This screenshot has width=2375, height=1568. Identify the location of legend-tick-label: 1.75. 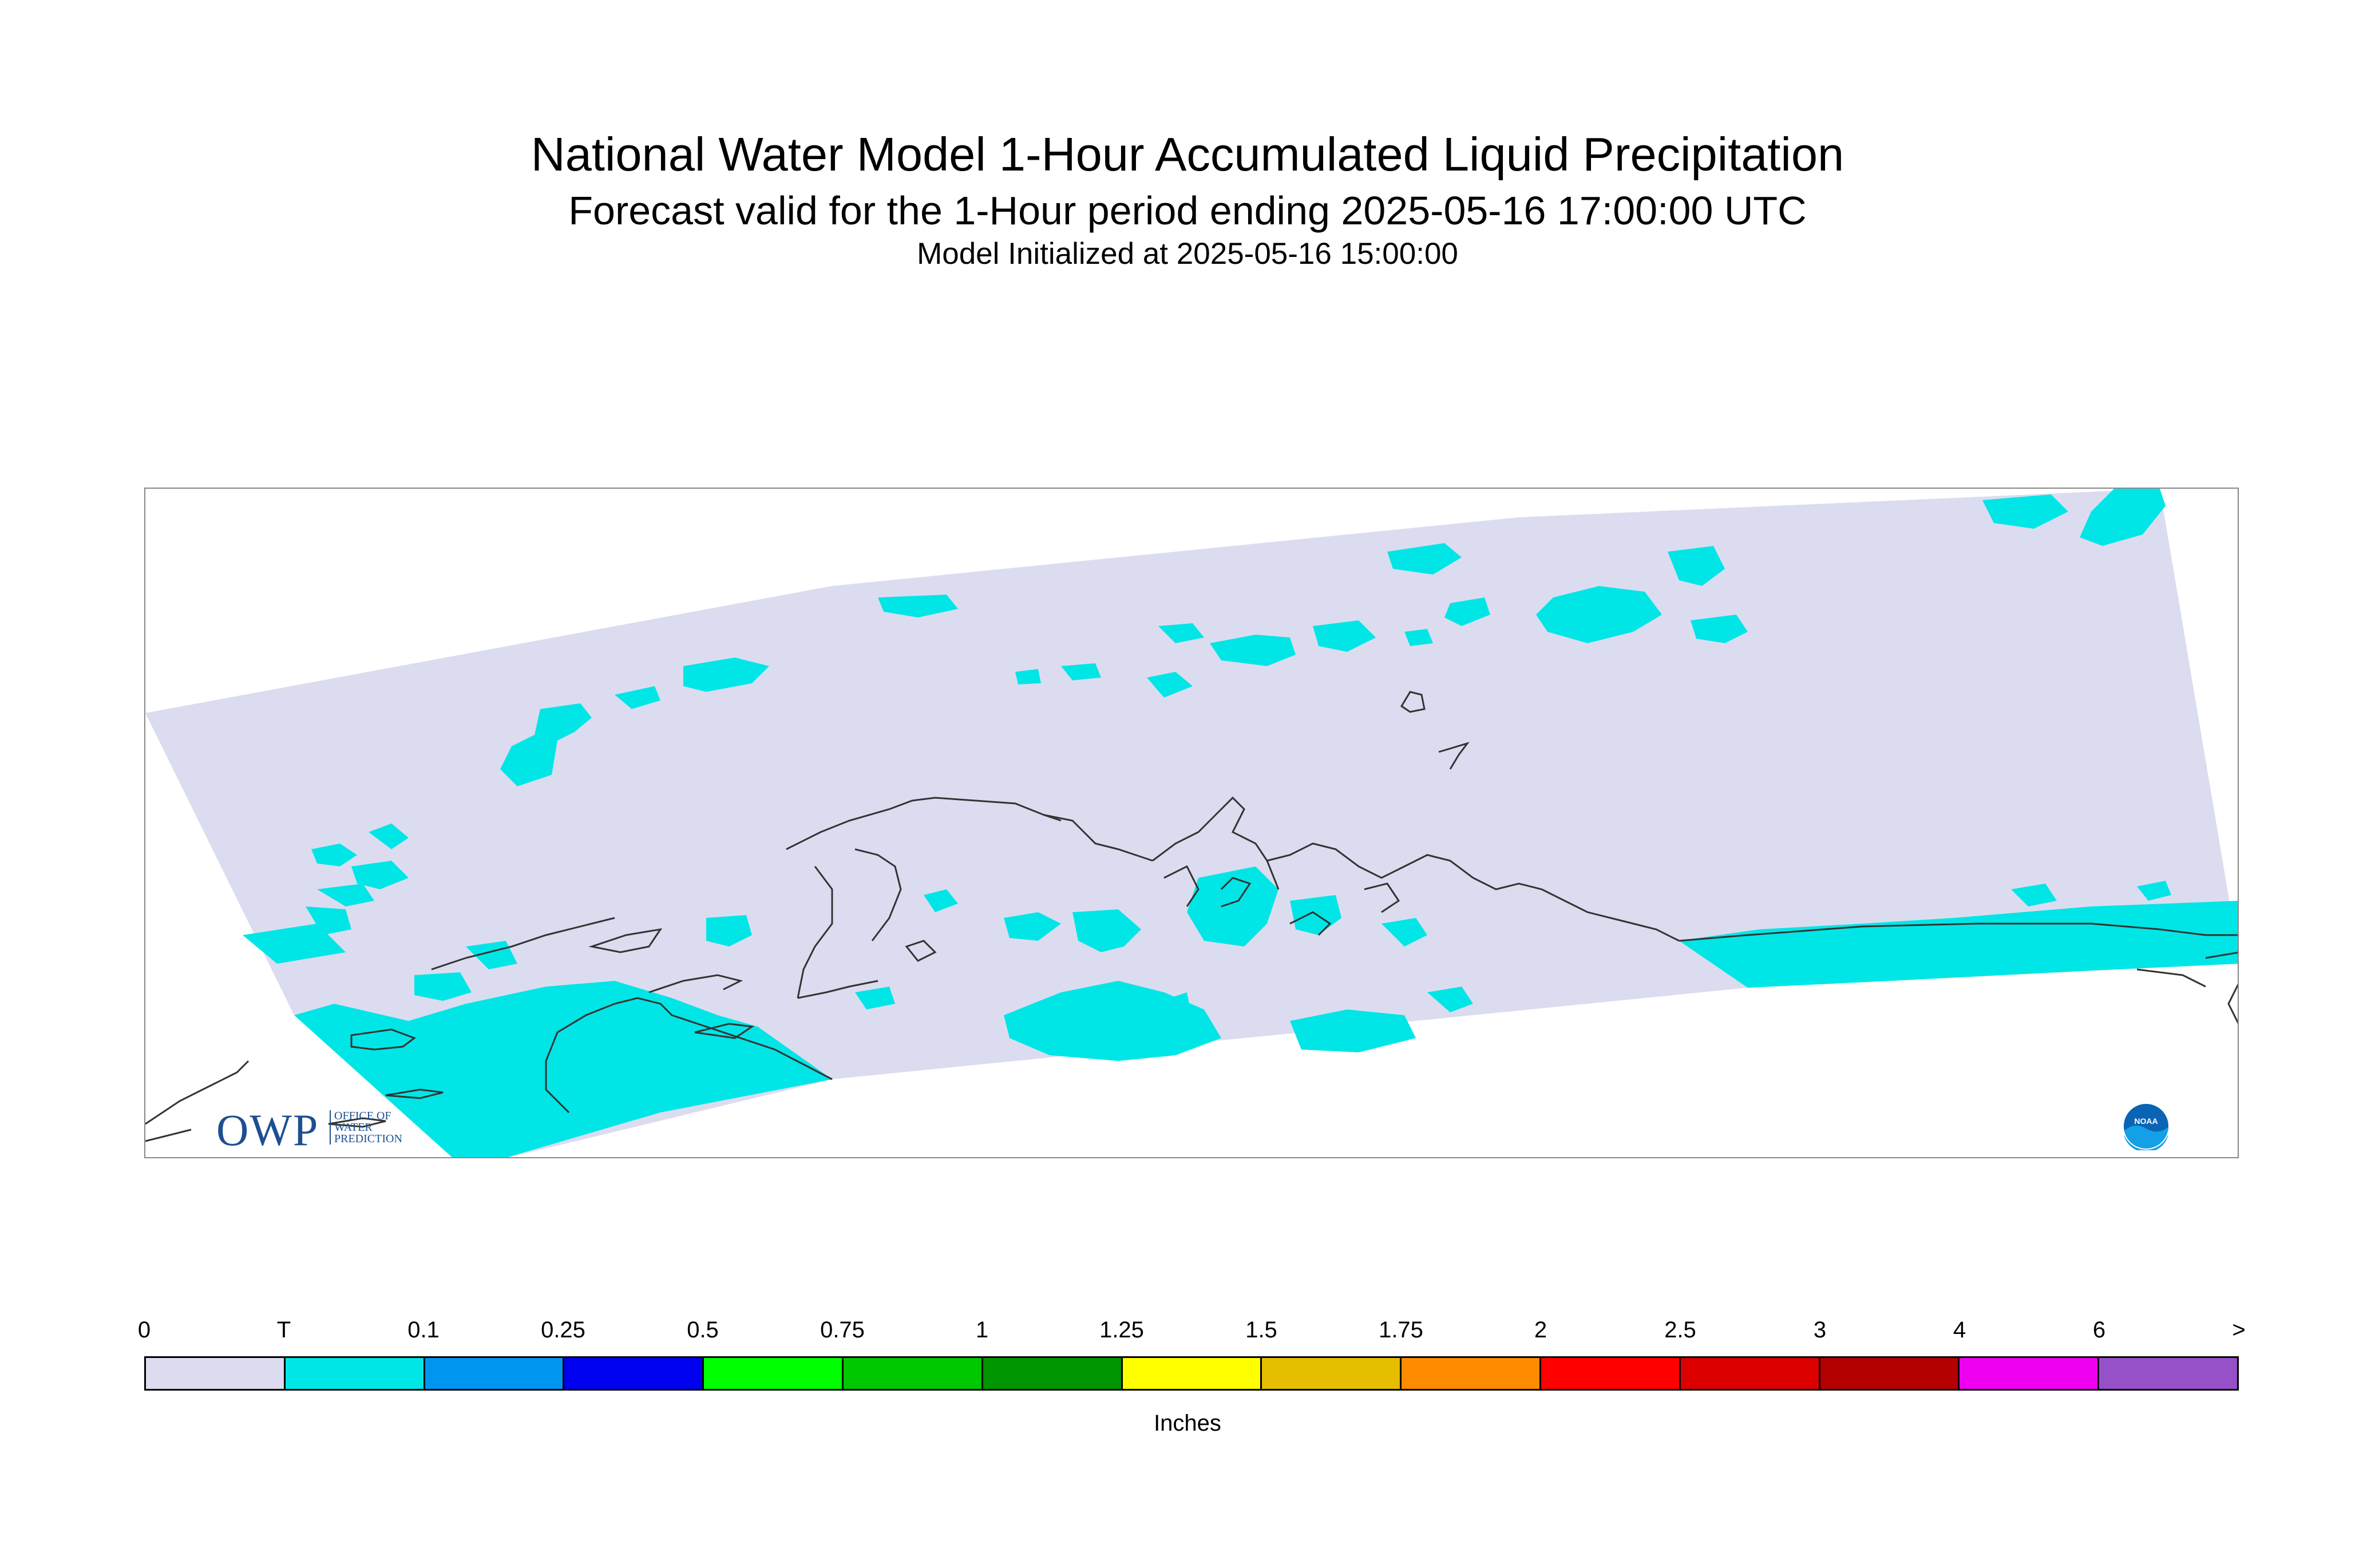
(1401, 1330).